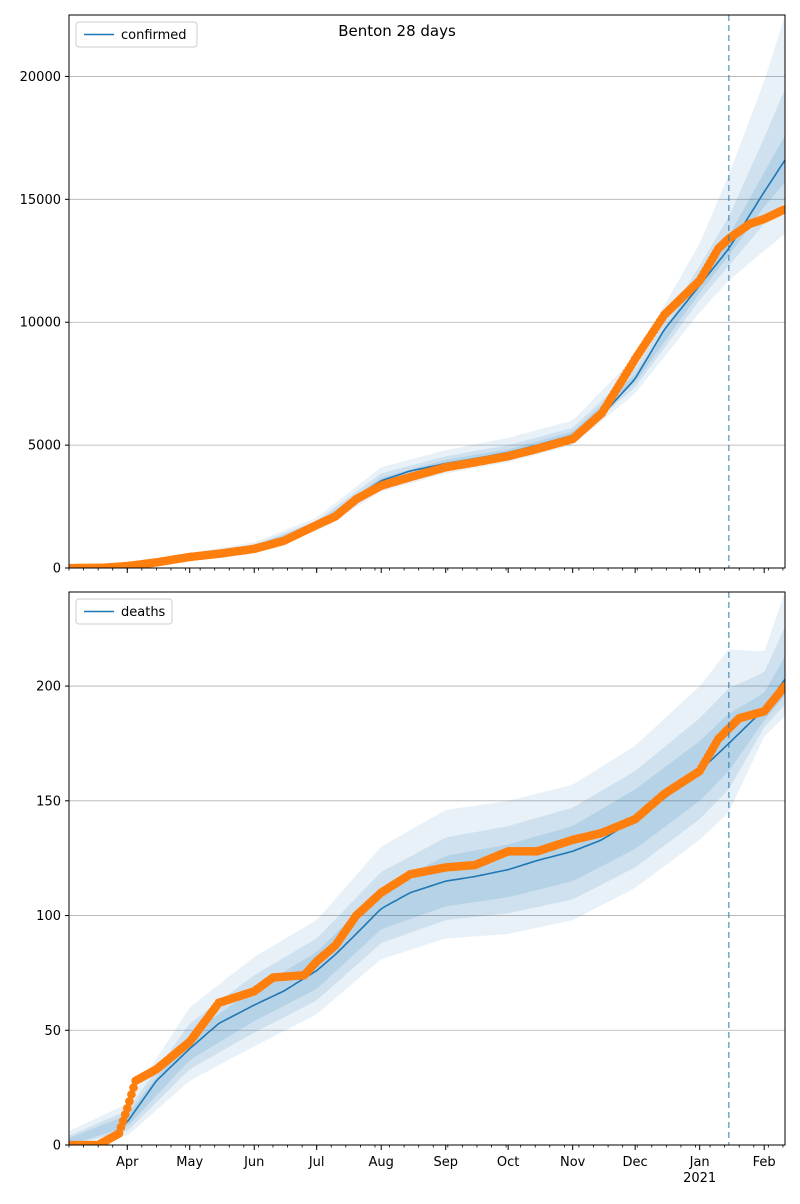 The width and height of the screenshot is (800, 1204). What do you see at coordinates (508, 1162) in the screenshot?
I see `x-tick-label: Oct` at bounding box center [508, 1162].